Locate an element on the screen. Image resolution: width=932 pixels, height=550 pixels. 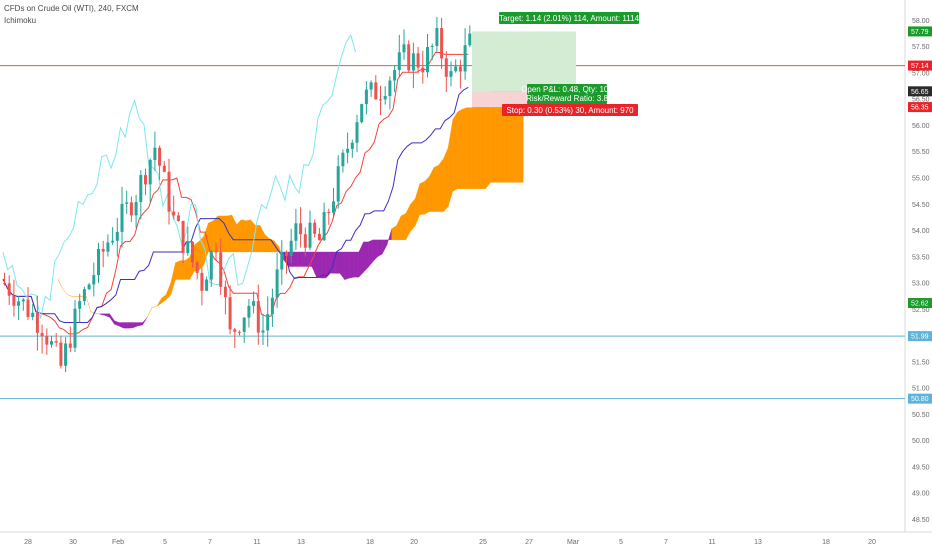
price-tick: 54.50 is located at coordinates (921, 205).